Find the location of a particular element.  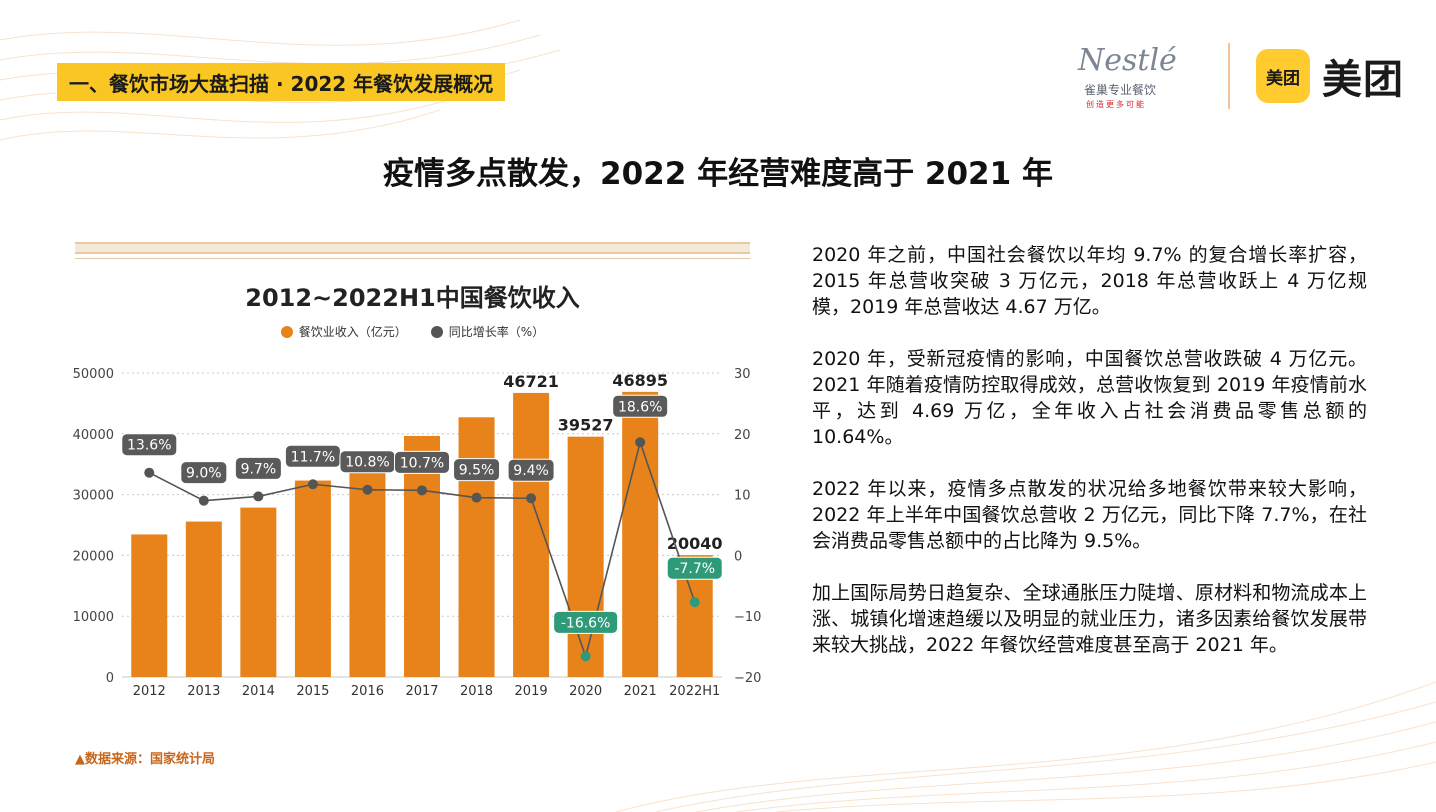

x-tick-label: 2021 is located at coordinates (640, 691).